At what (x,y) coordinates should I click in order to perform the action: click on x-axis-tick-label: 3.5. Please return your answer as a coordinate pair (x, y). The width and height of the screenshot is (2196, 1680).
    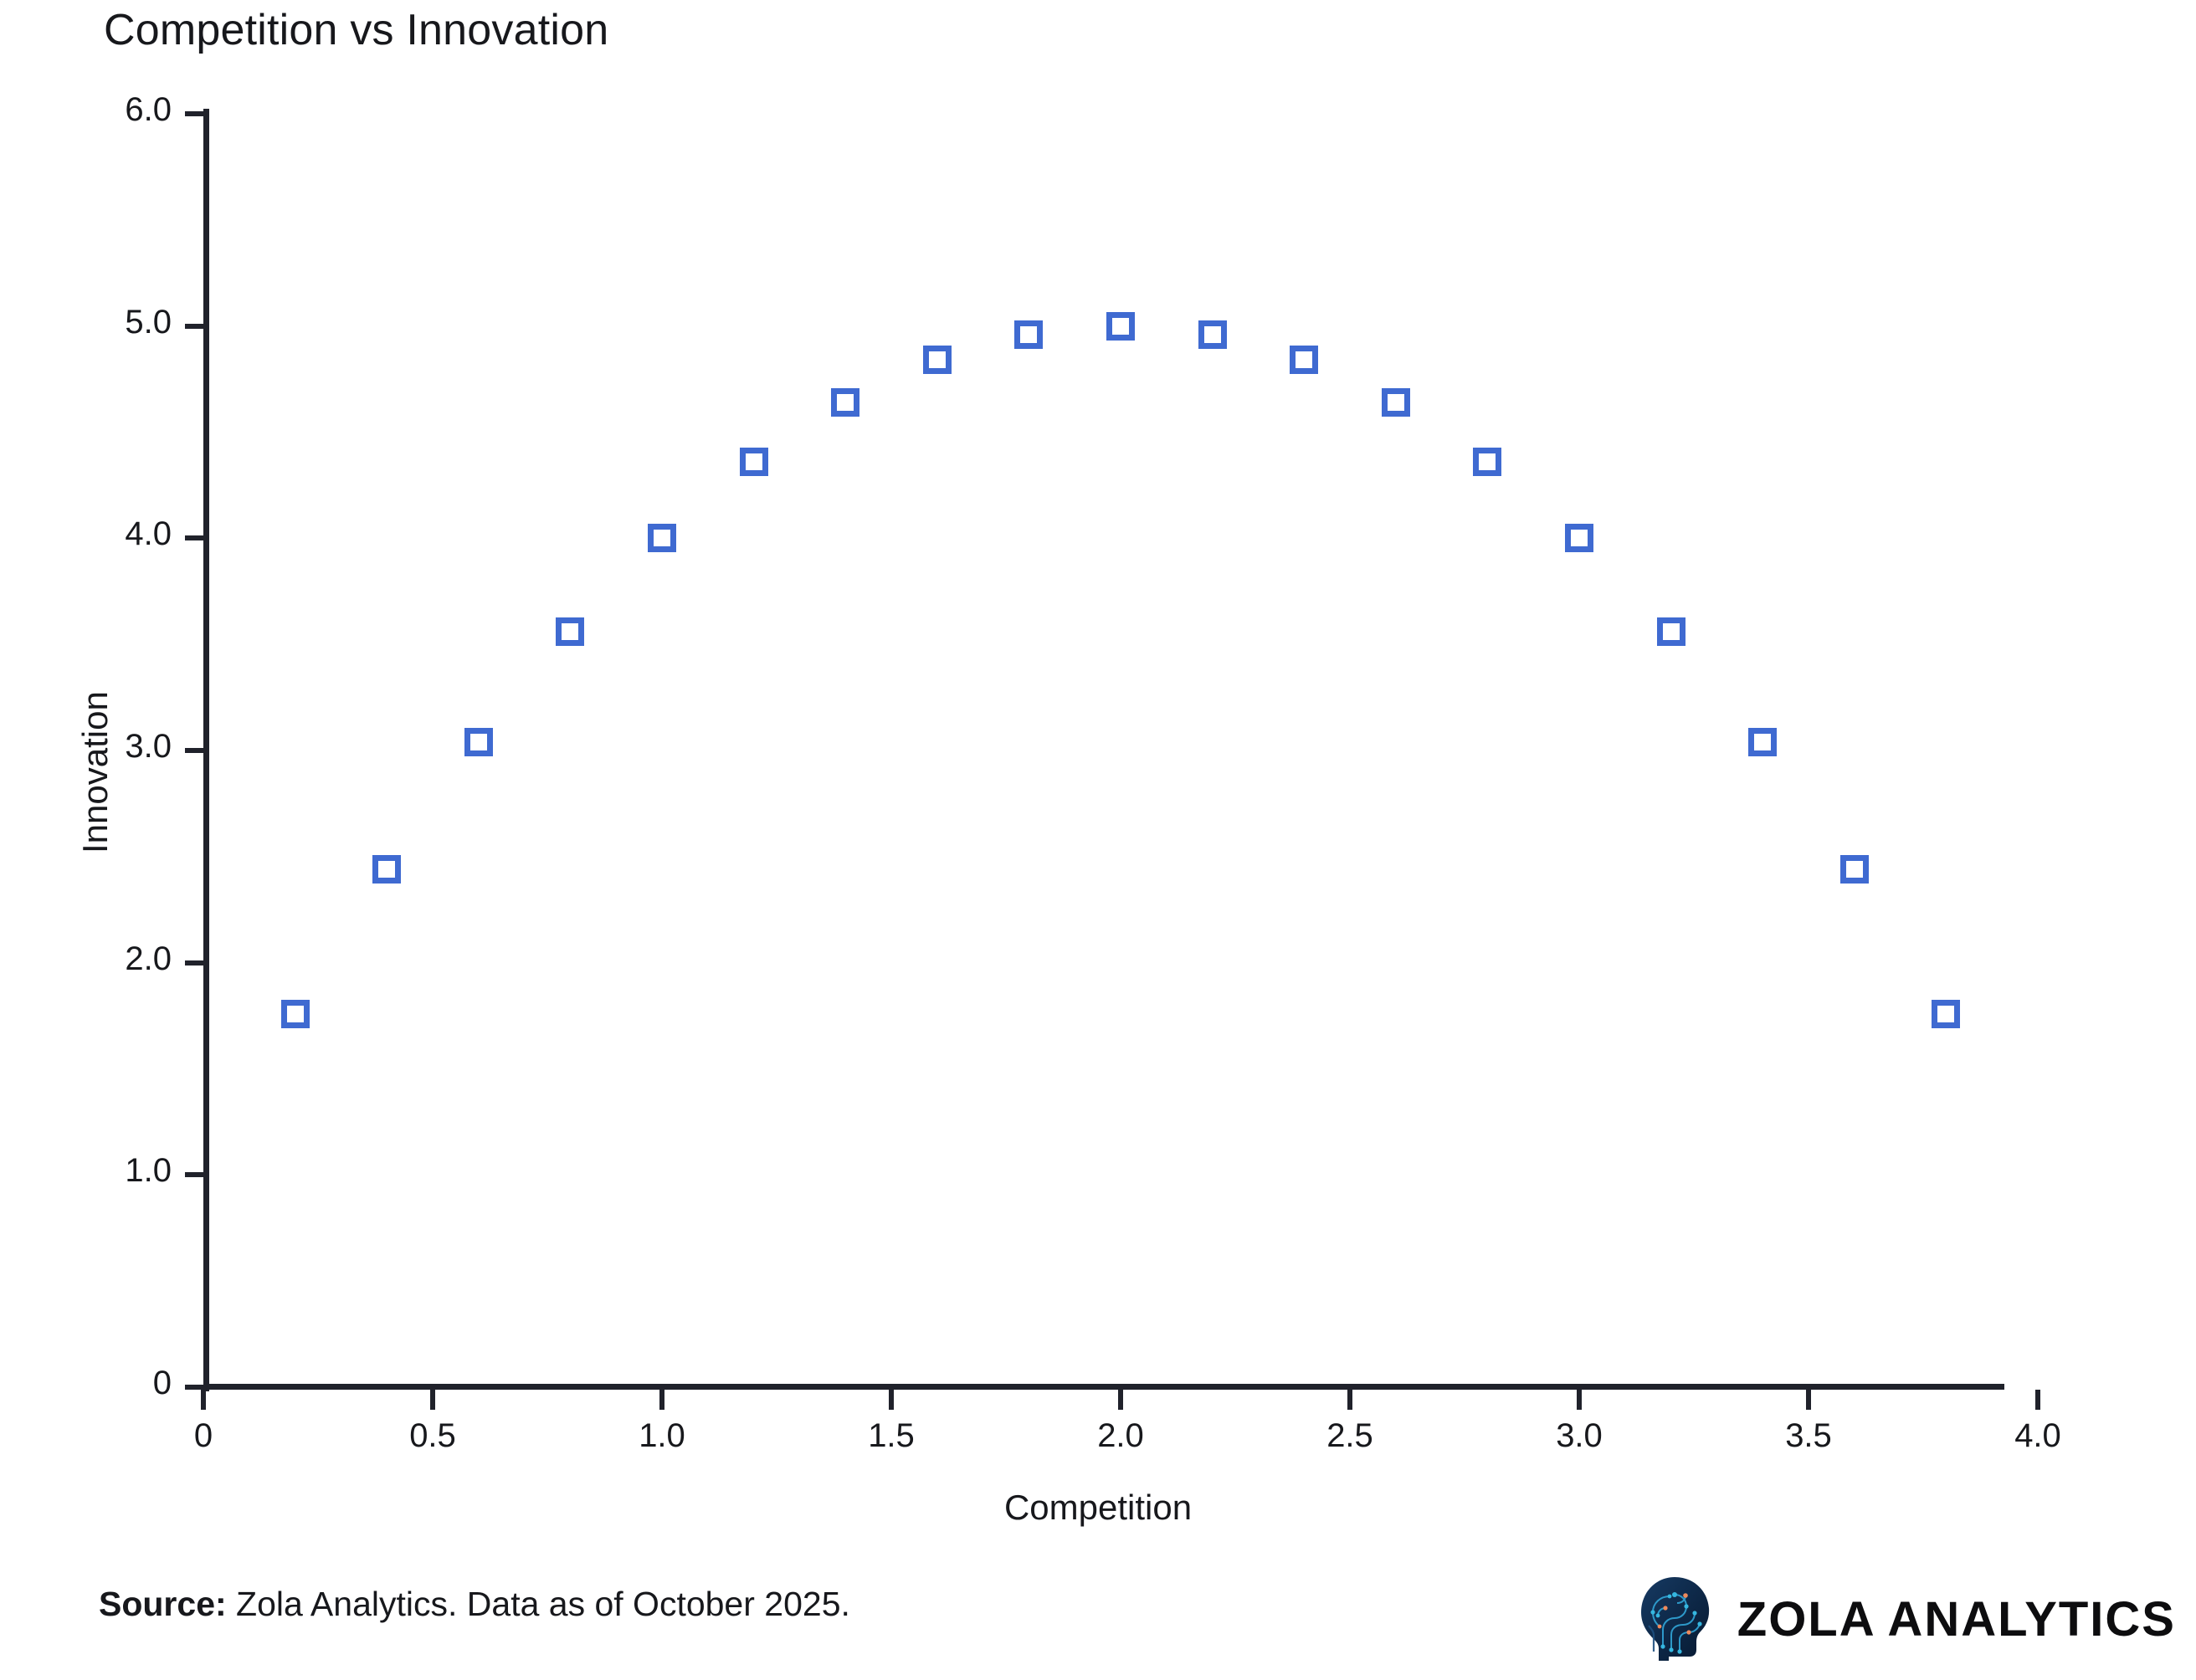
    Looking at the image, I should click on (1809, 1435).